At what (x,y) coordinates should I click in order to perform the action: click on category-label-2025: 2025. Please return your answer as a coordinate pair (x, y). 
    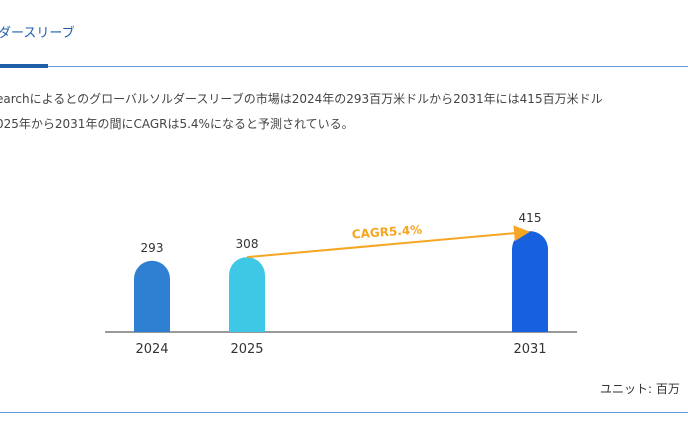
    Looking at the image, I should click on (246, 349).